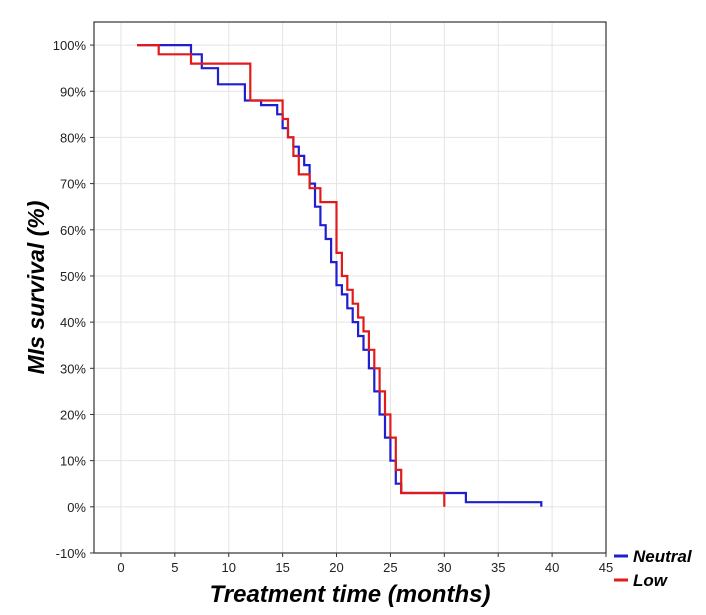 The height and width of the screenshot is (615, 706). What do you see at coordinates (229, 567) in the screenshot?
I see `x-tick-label: 10` at bounding box center [229, 567].